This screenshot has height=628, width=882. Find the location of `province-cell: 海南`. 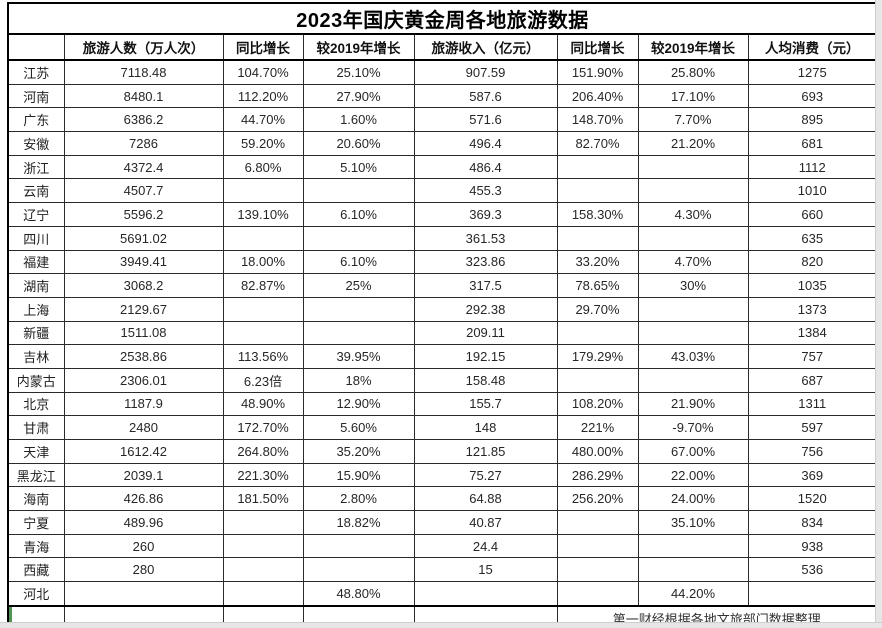

province-cell: 海南 is located at coordinates (36, 499).